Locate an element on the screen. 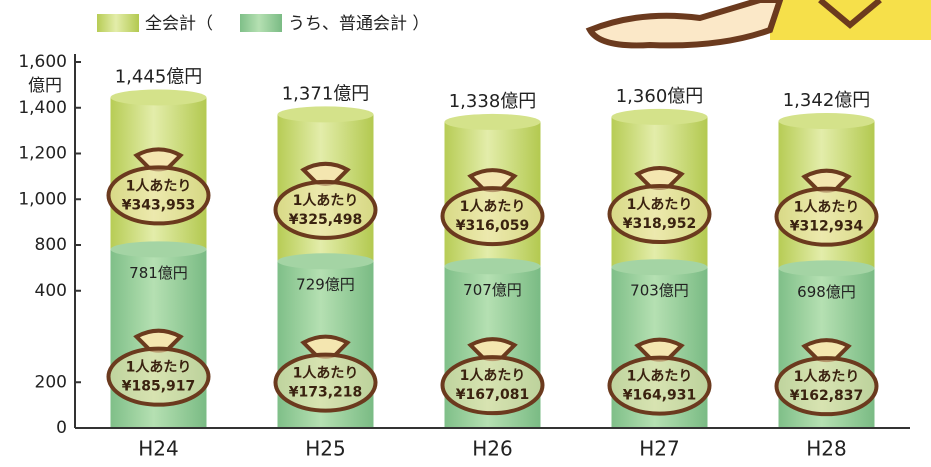  hand is located at coordinates (684, 24).